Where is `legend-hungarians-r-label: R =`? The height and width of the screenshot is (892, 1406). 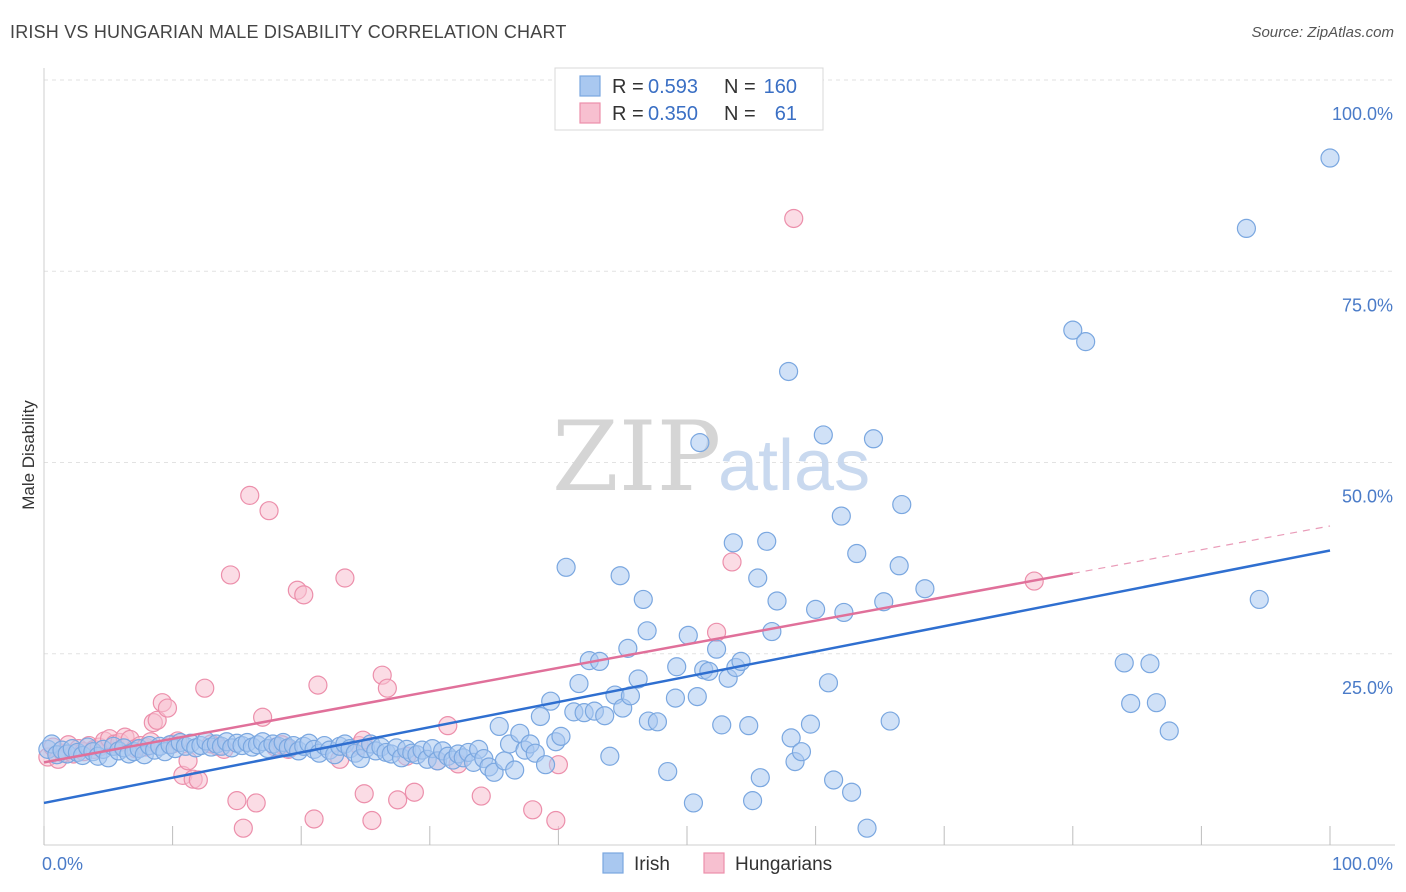 legend-hungarians-r-label: R = is located at coordinates (628, 114).